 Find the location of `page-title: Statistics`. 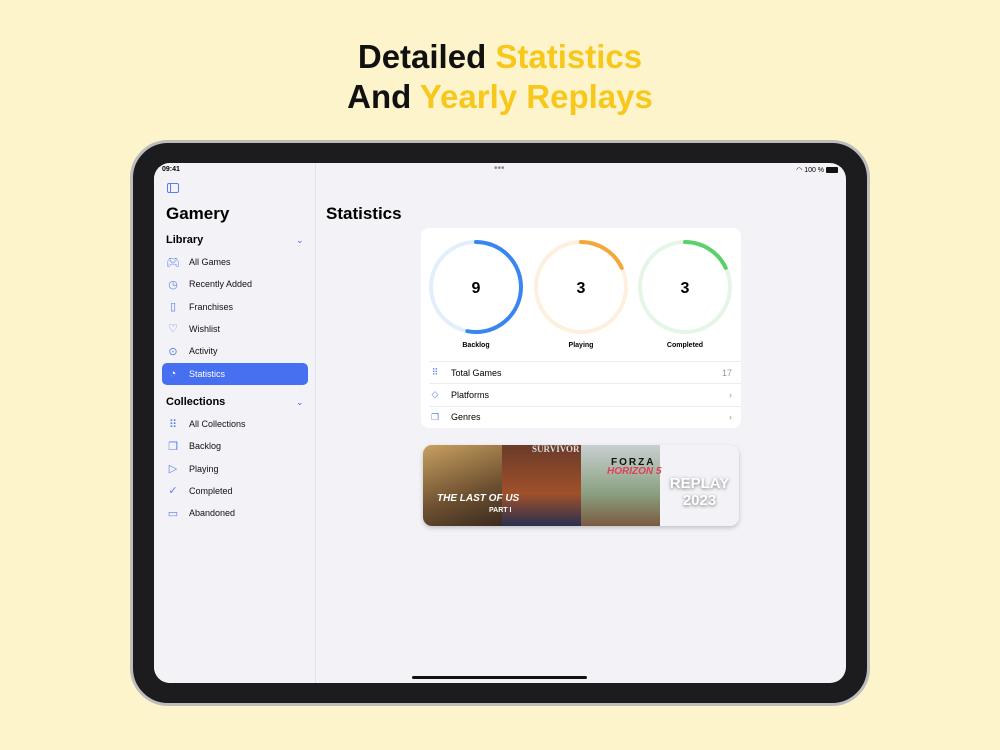

page-title: Statistics is located at coordinates (364, 213).